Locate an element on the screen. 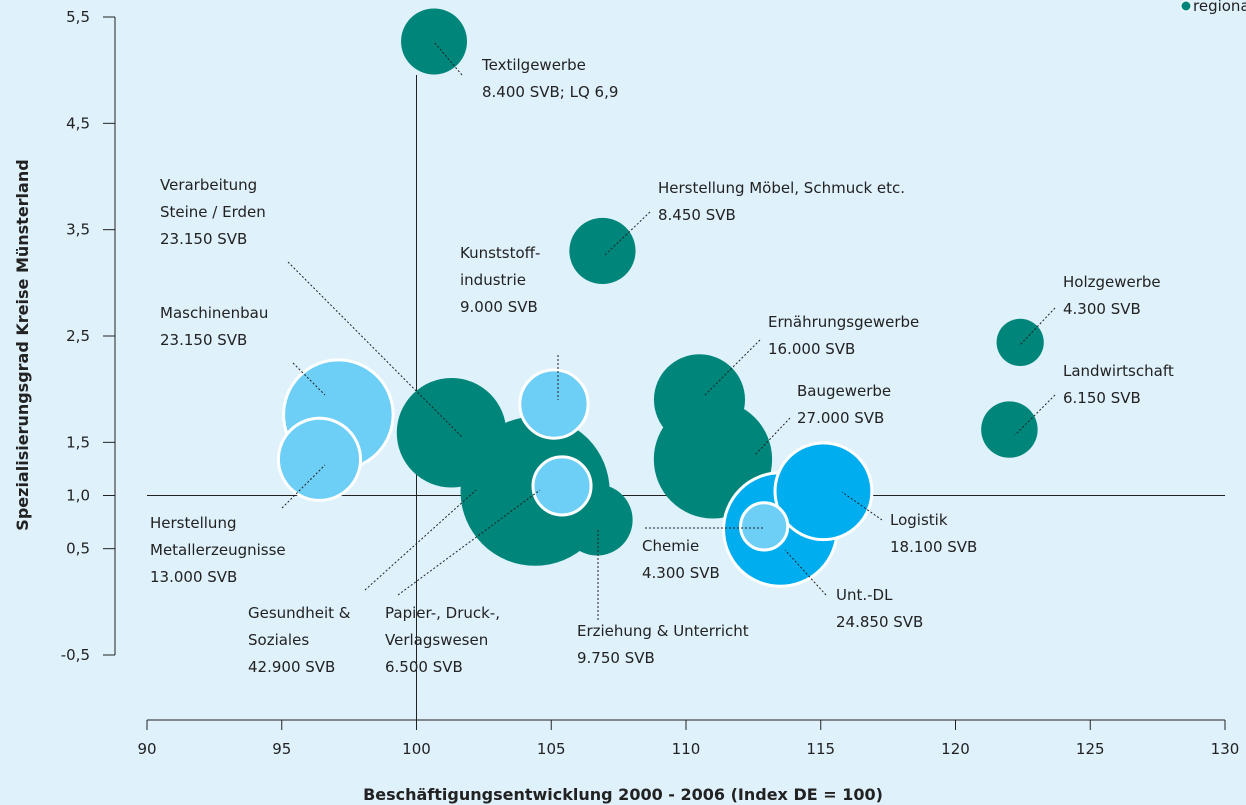 This screenshot has height=805, width=1246. bubble-label: Ernährungsgewerbe is located at coordinates (843, 322).